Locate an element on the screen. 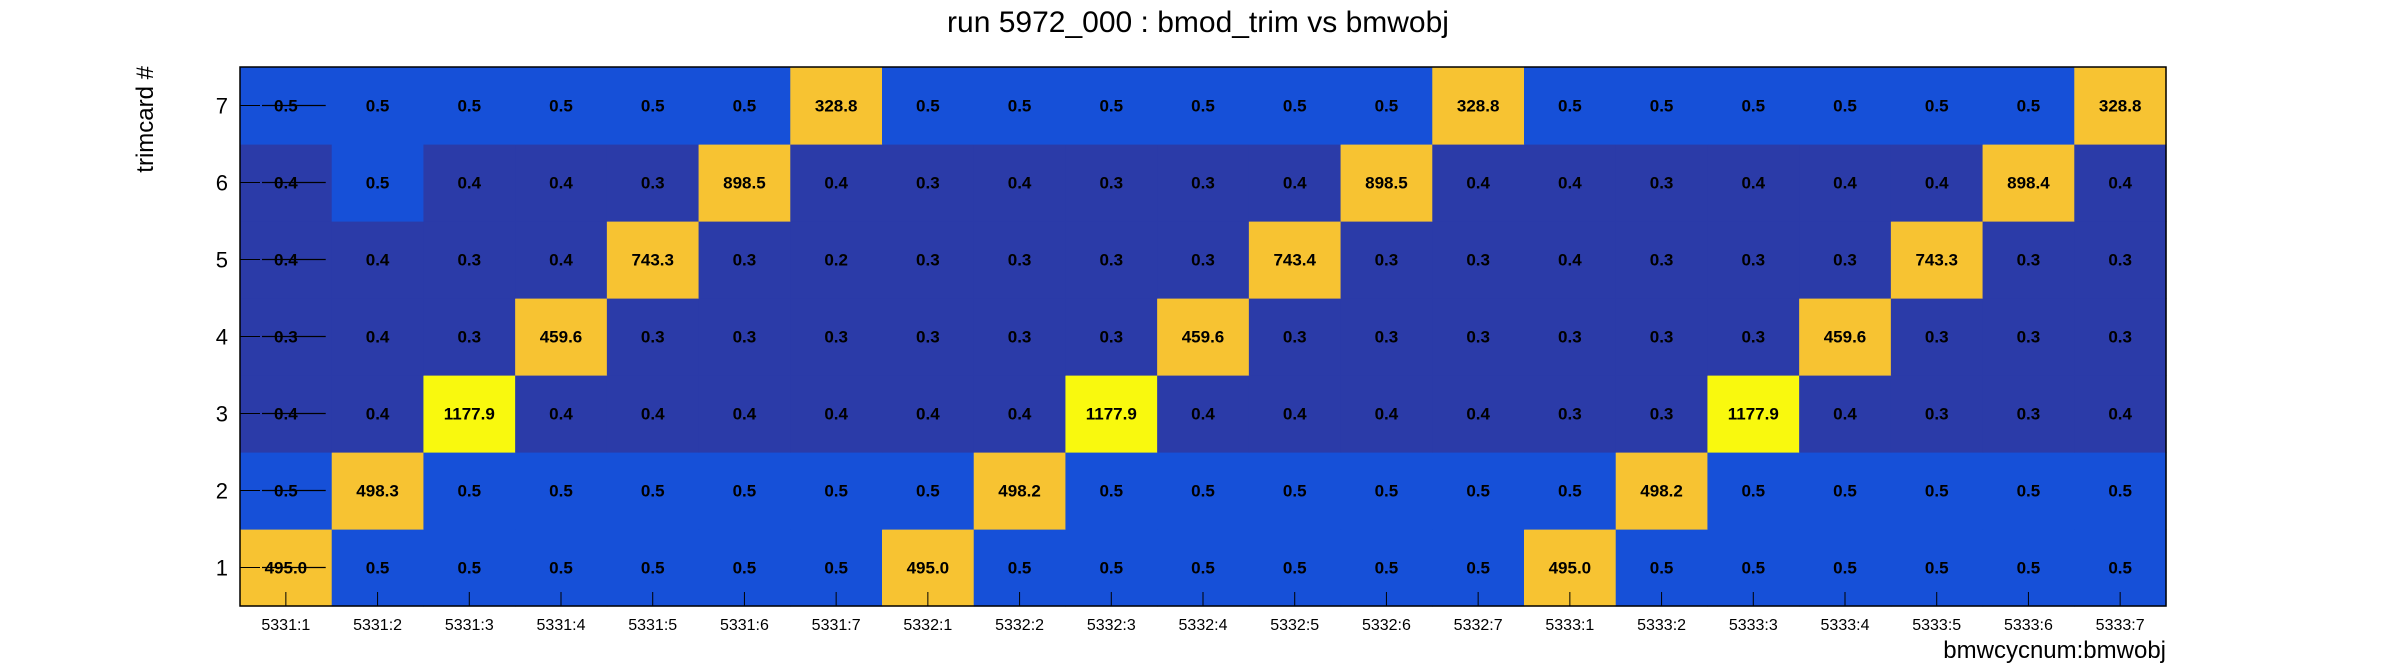 This screenshot has height=672, width=2396. x-tick-label: 5331:6 is located at coordinates (744, 625).